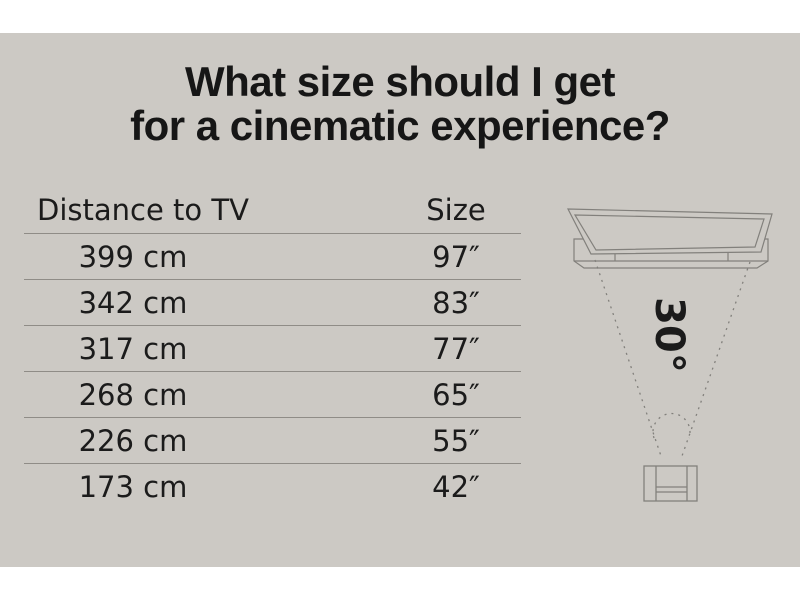  I want to click on column-header-distance: Distance to TV, so click(143, 209).